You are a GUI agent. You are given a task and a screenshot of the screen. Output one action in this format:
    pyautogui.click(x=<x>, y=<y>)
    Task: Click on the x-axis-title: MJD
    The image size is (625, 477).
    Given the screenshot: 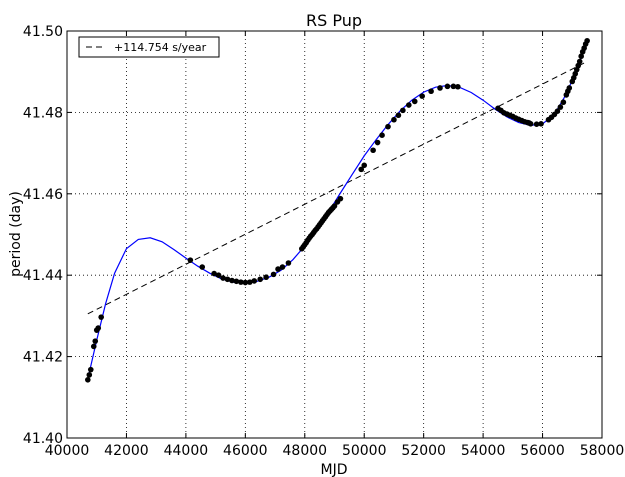 What is the action you would take?
    pyautogui.click(x=334, y=469)
    